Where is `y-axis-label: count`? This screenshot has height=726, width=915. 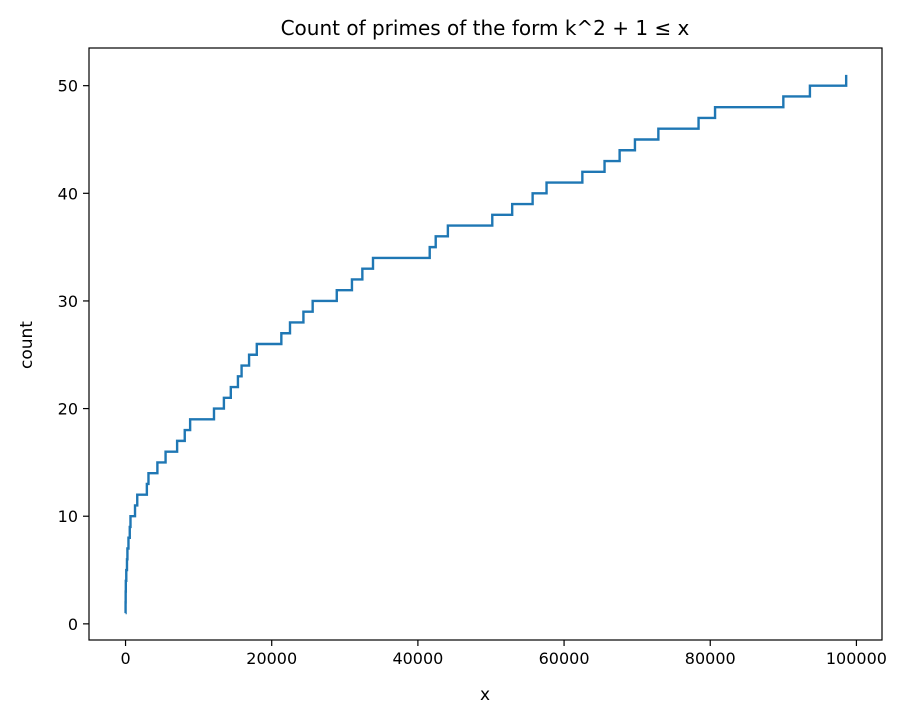 y-axis-label: count is located at coordinates (27, 345).